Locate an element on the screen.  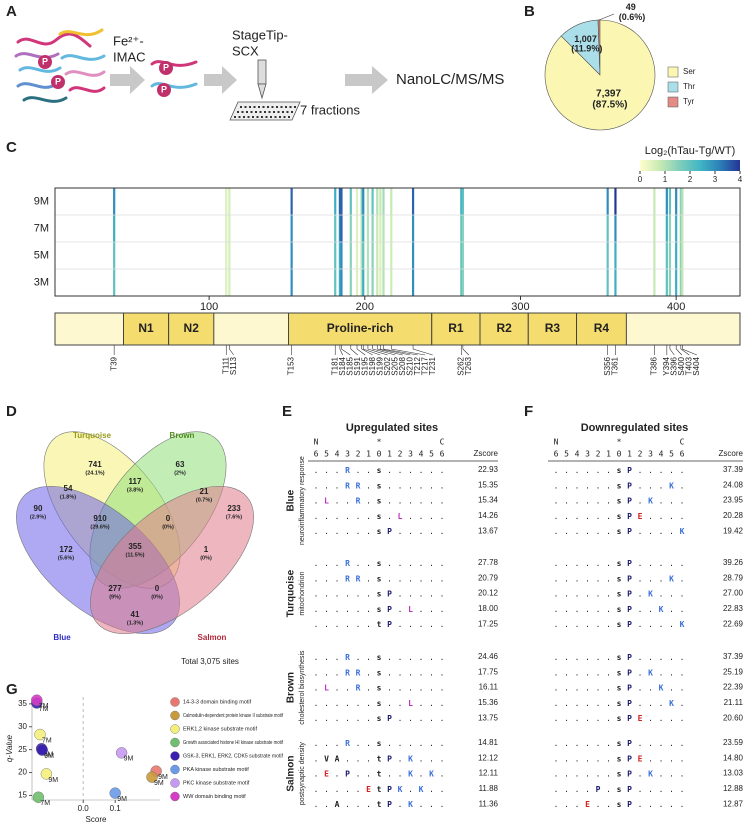
group-name: Turquoise is located at coordinates (291, 593).